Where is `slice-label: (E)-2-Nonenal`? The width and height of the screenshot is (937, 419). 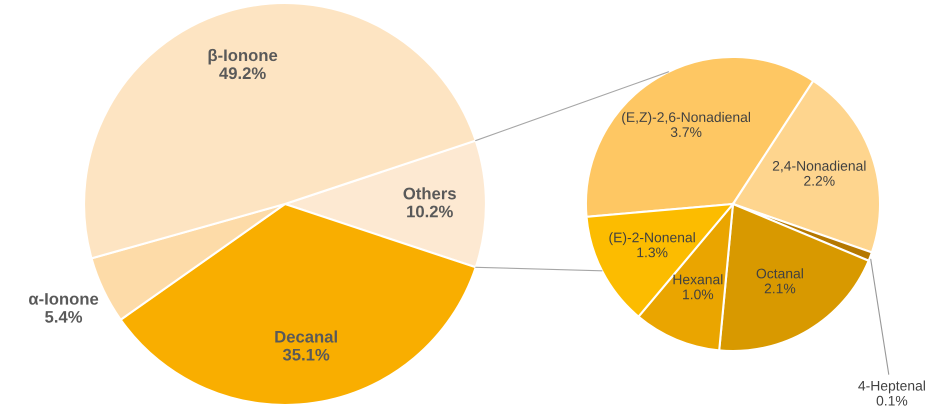 slice-label: (E)-2-Nonenal is located at coordinates (652, 239).